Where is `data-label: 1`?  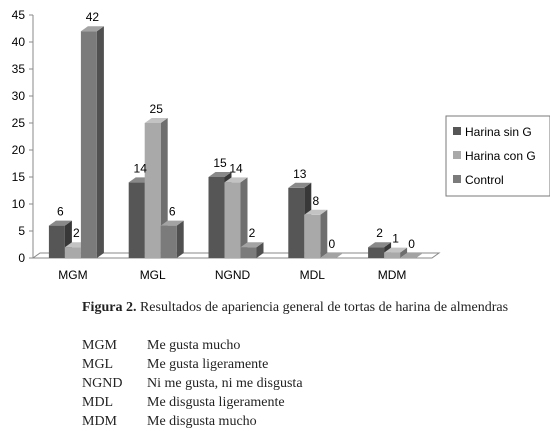
data-label: 1 is located at coordinates (395, 239).